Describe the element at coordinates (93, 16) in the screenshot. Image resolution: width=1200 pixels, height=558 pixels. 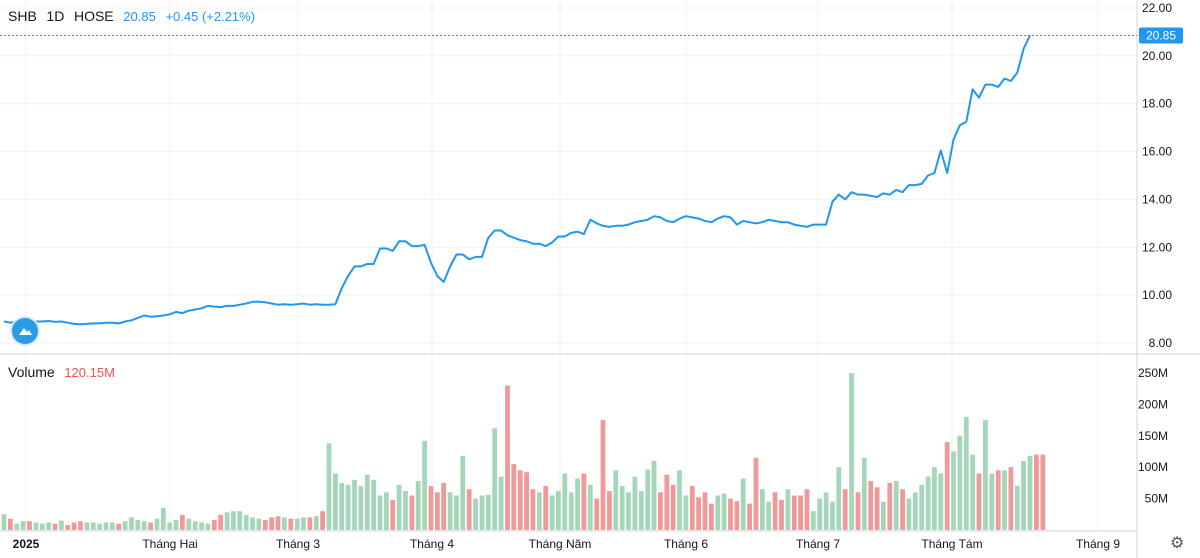
I see `exchange-label: HOSE` at that location.